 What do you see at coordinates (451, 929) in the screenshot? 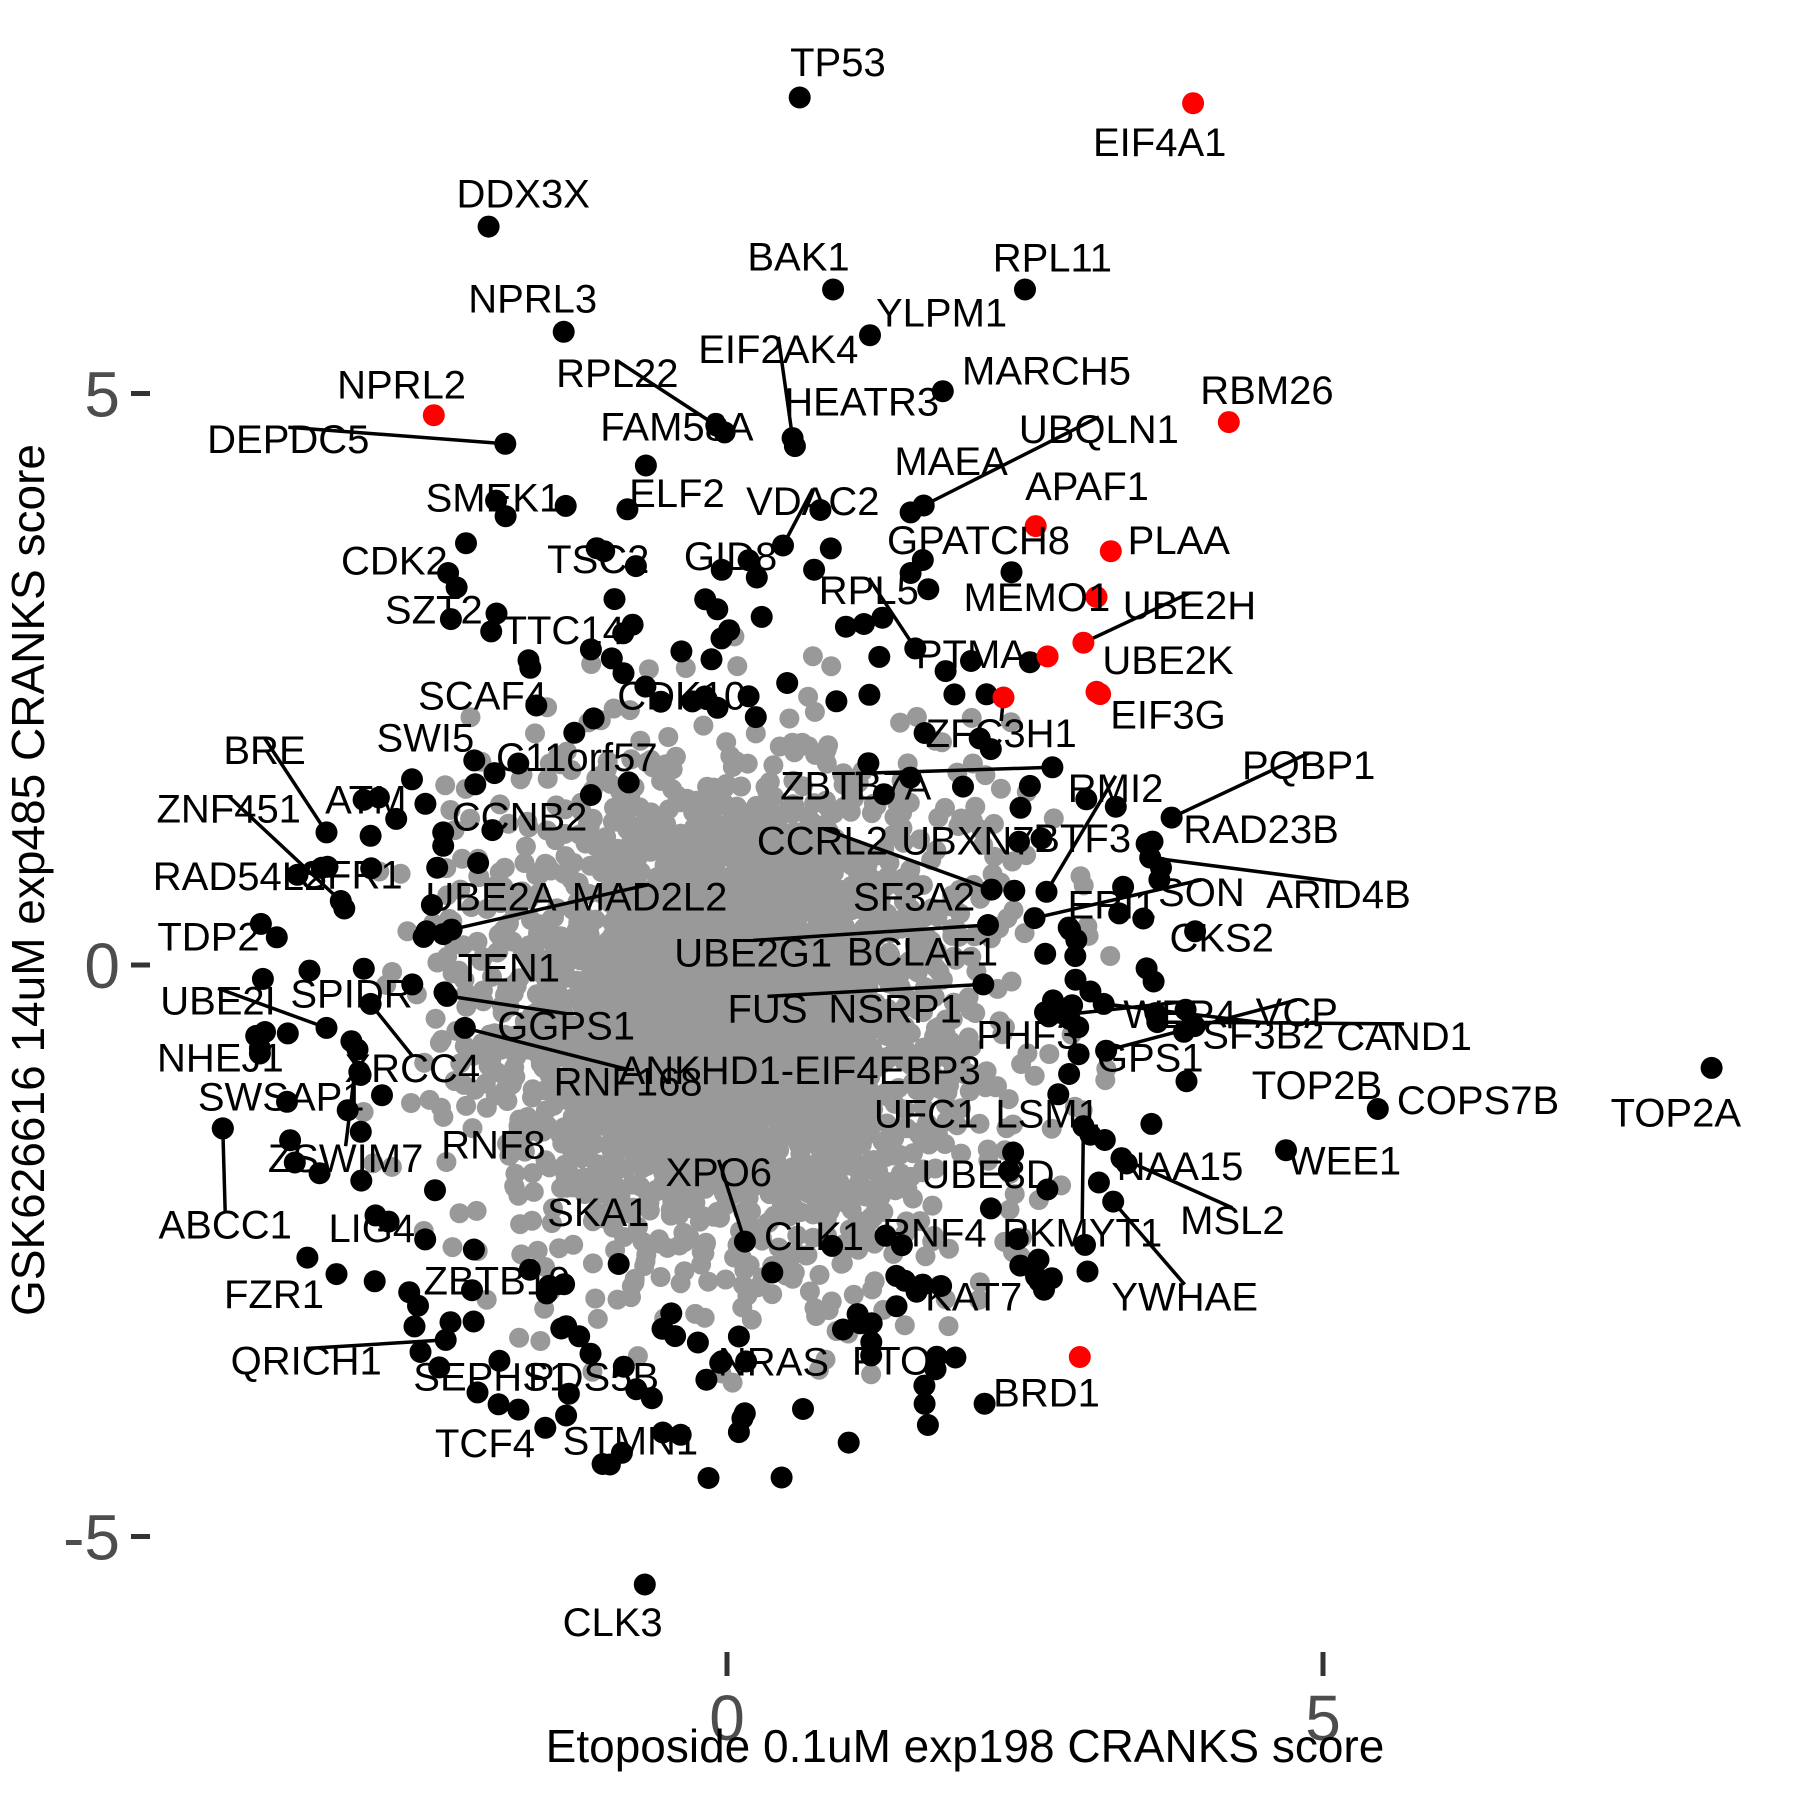
I see `gene-point-MAD2L2` at bounding box center [451, 929].